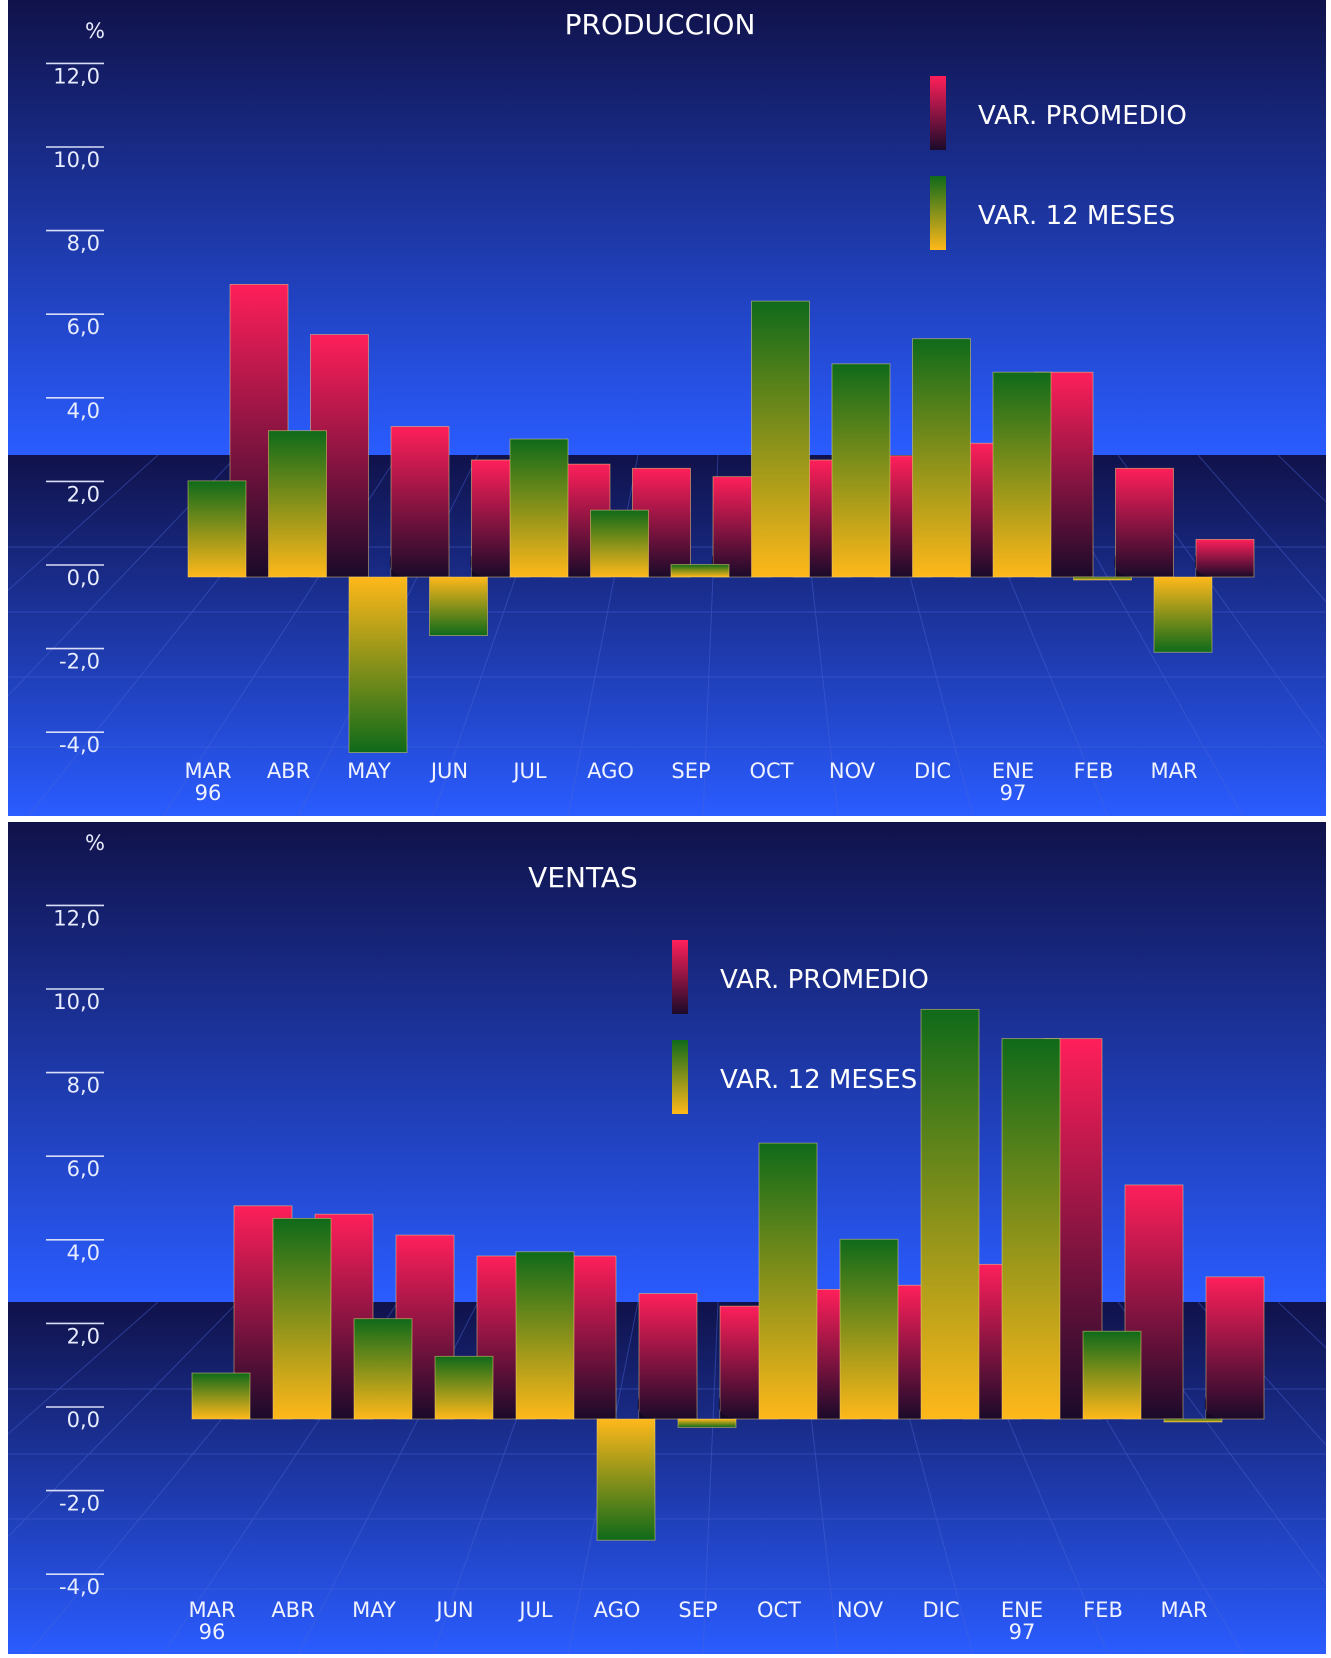 This screenshot has width=1331, height=1658. Describe the element at coordinates (1022, 1610) in the screenshot. I see `x-tick-label: ENE` at that location.